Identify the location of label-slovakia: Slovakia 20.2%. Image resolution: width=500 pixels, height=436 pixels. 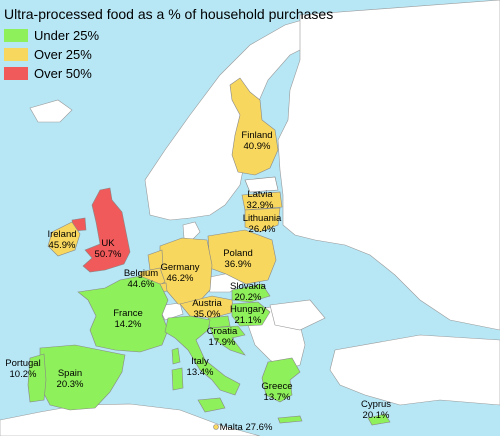
(248, 292).